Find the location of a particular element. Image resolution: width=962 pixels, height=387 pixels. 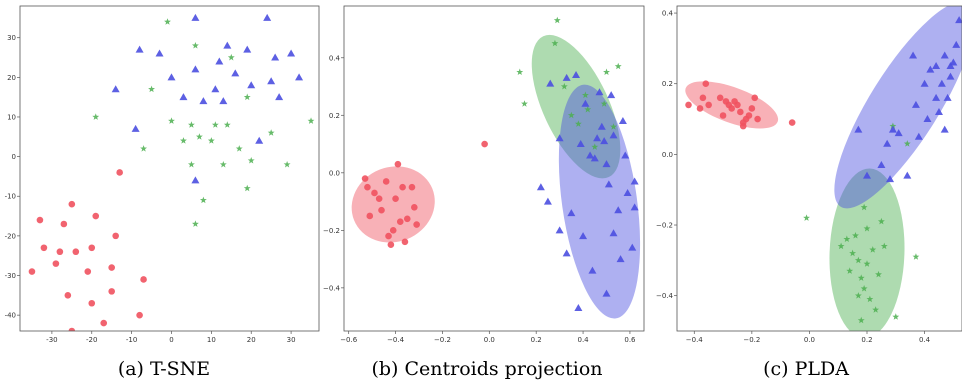

x-tick-label: 10 is located at coordinates (211, 340).